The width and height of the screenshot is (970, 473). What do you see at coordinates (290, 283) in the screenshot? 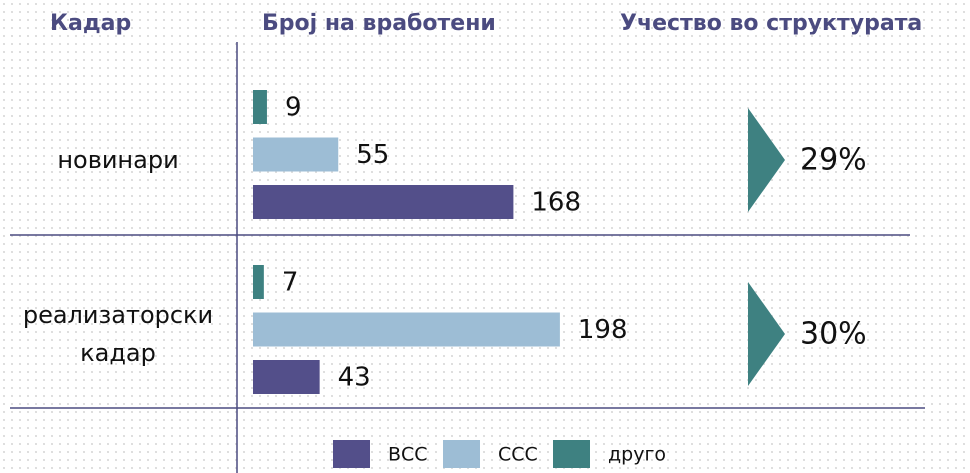
I see `value-label: 7` at bounding box center [290, 283].